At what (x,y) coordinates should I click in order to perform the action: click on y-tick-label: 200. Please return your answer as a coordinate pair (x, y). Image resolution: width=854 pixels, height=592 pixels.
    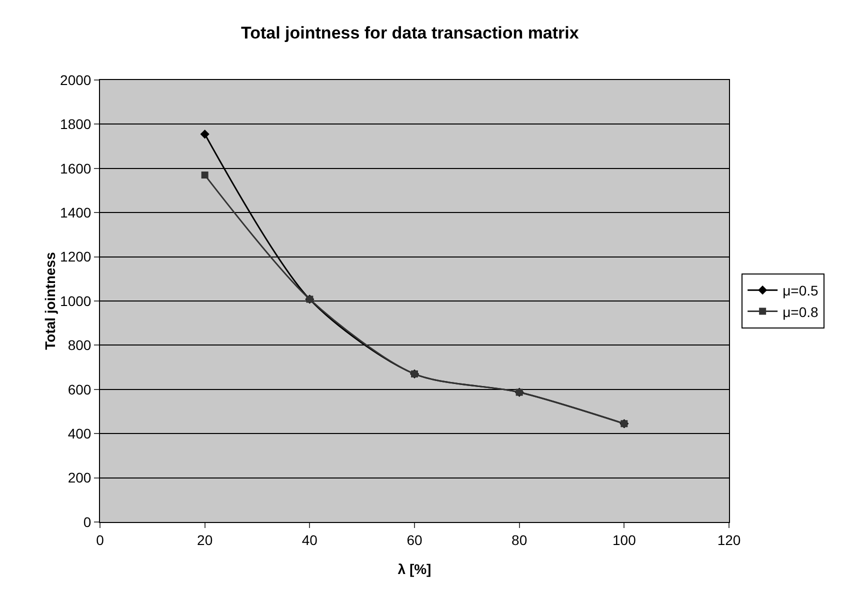
    Looking at the image, I should click on (80, 478).